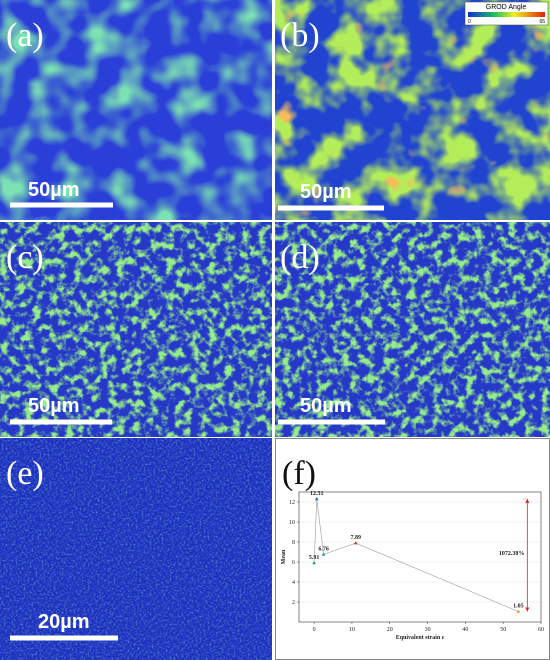  Describe the element at coordinates (541, 630) in the screenshot. I see `x-tick-label: 60` at that location.